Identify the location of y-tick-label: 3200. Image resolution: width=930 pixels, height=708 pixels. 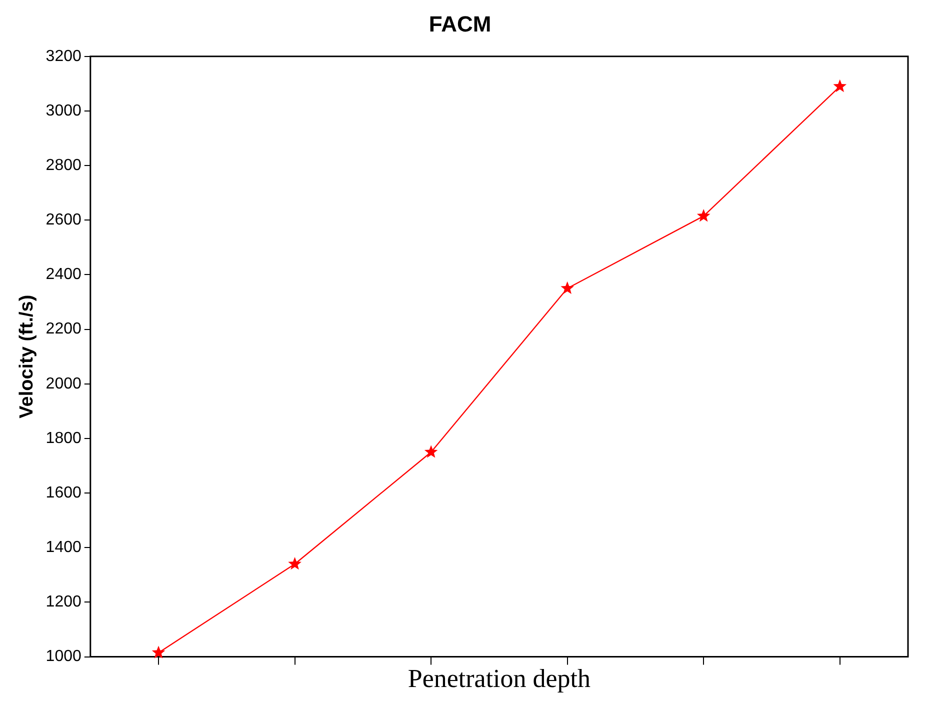
(64, 56).